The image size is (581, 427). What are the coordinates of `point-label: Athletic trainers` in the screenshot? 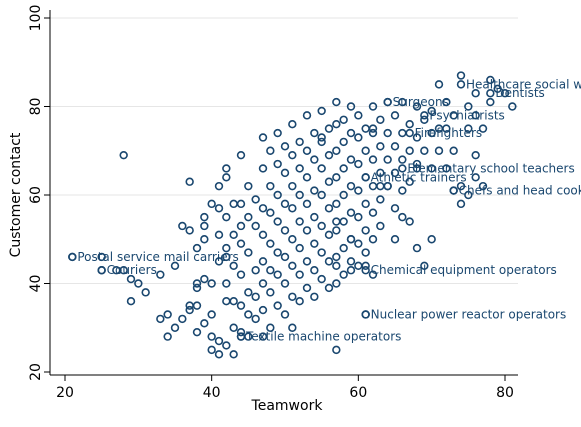 It's located at (419, 177).